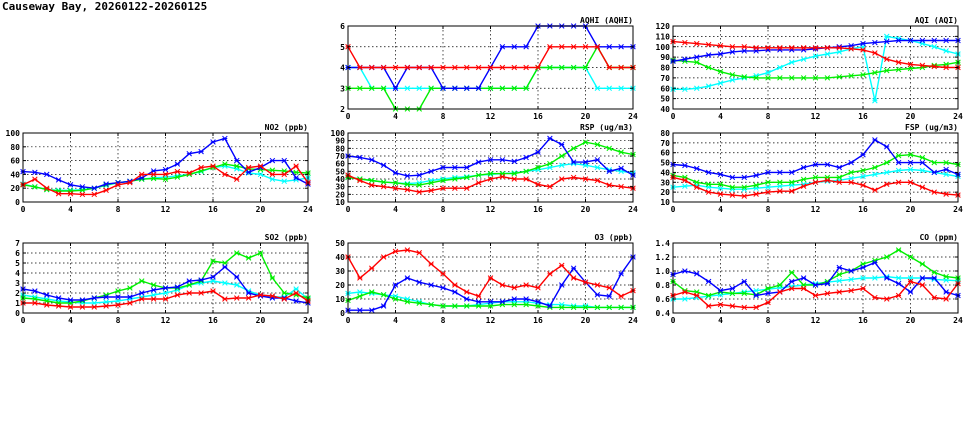  I want to click on fsp-y-tick-label: 50, so click(665, 163).